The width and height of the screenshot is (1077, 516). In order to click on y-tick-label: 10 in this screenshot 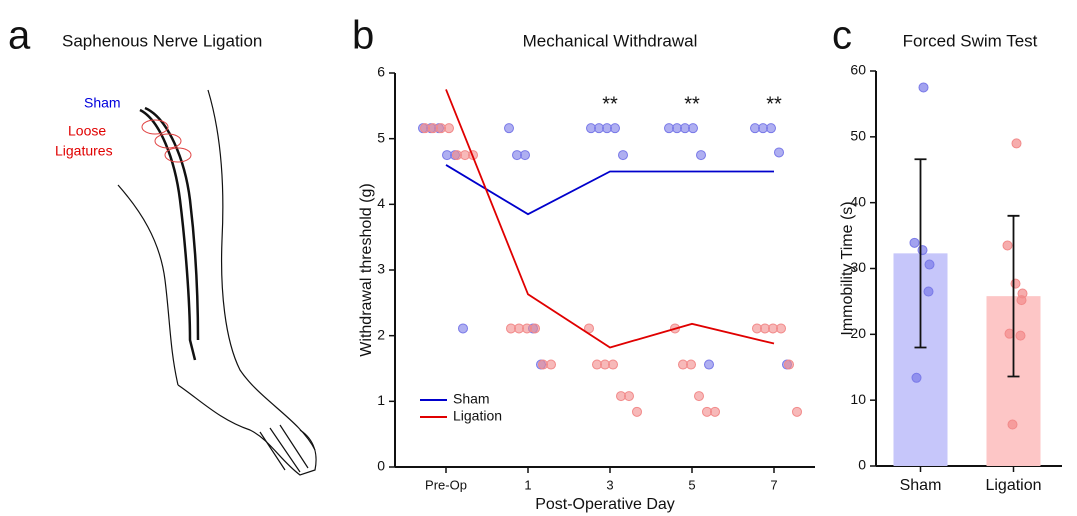, I will do `click(858, 399)`.